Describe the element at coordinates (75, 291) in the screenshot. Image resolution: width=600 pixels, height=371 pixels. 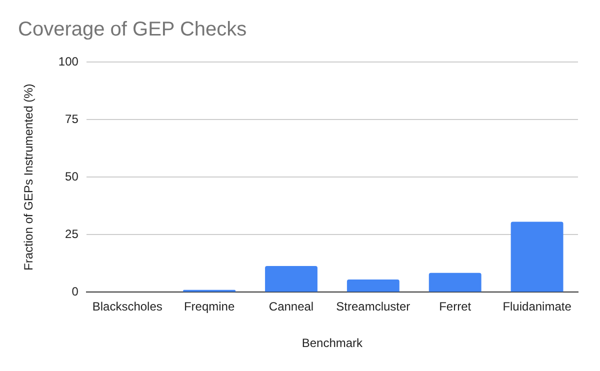
I see `y-tick-label: 0` at that location.